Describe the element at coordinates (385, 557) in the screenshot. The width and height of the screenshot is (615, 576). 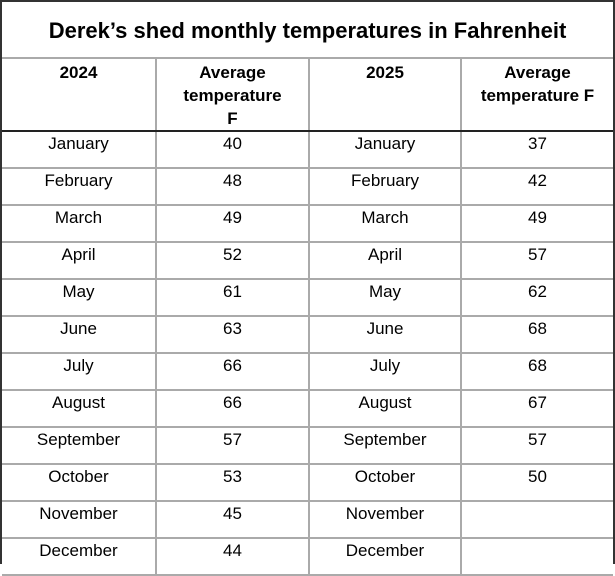
I see `month-2025: December` at that location.